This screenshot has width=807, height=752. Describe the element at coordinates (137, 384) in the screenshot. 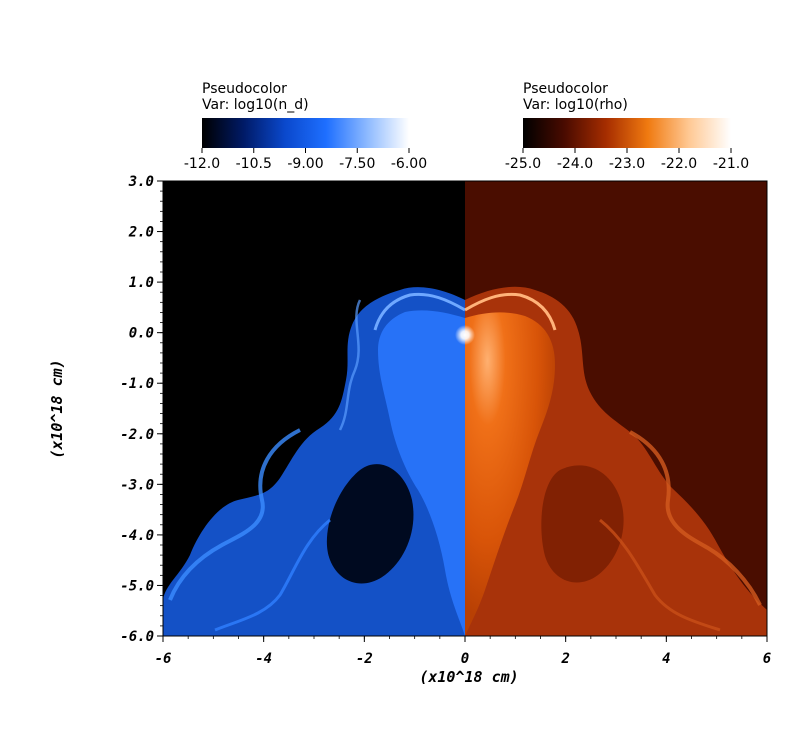

I see `y-tick-label: -1.0` at that location.